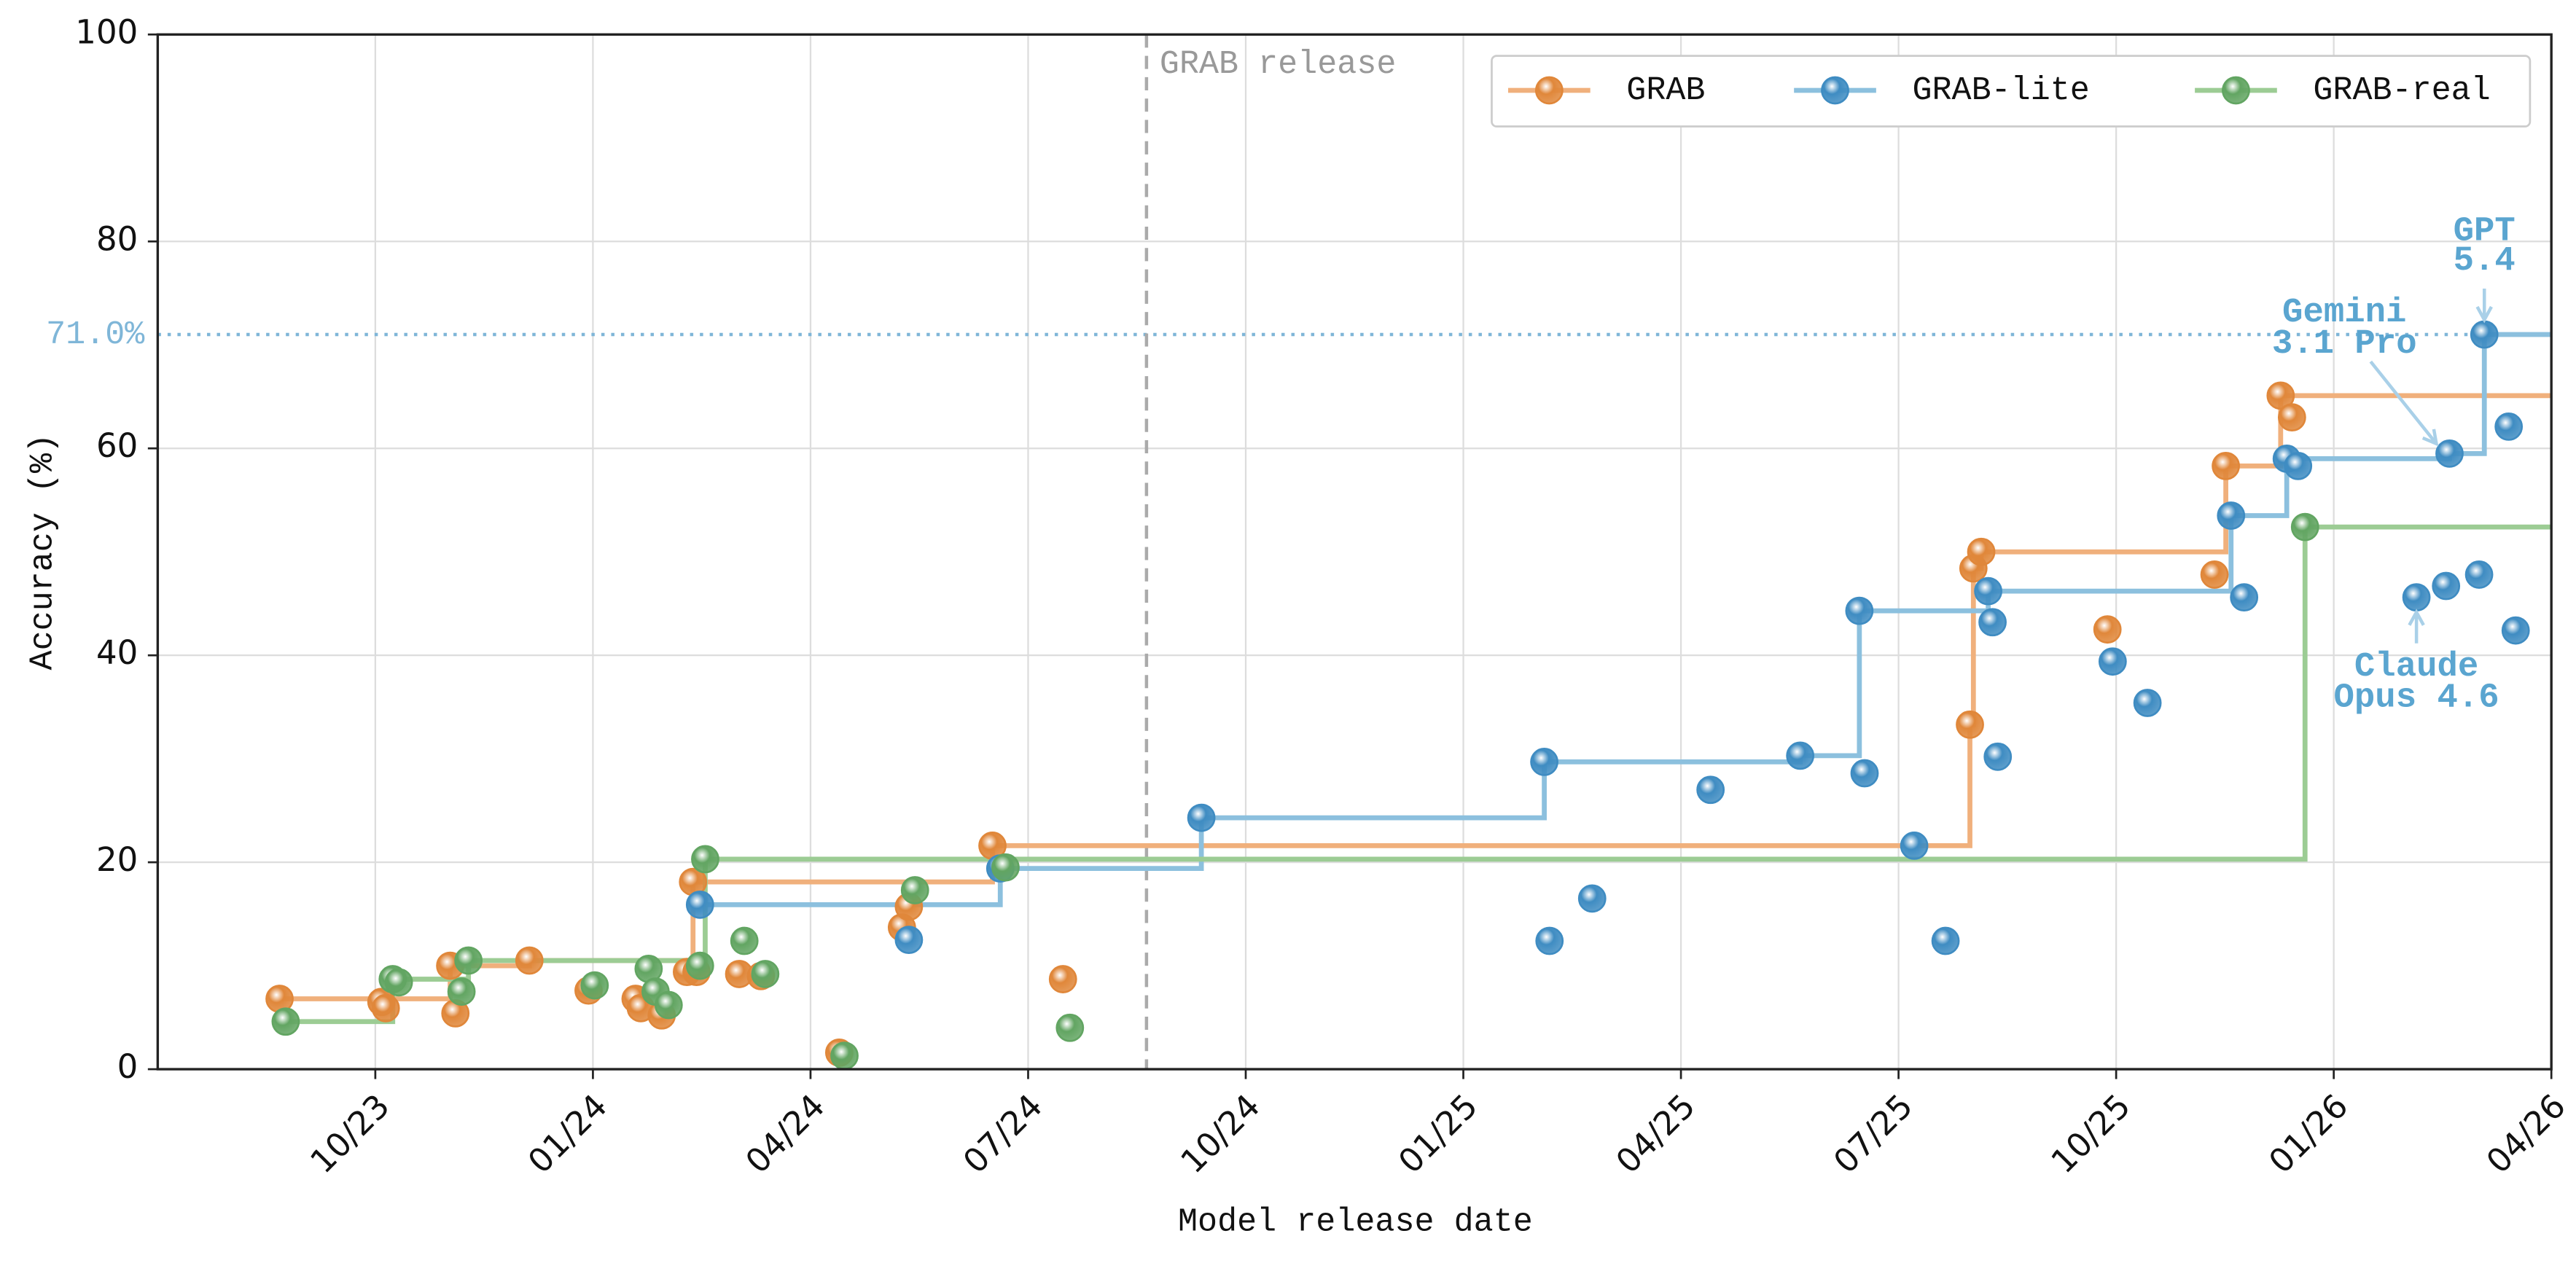 Image resolution: width=2576 pixels, height=1263 pixels. Describe the element at coordinates (43, 552) in the screenshot. I see `y-axis-label: Accuracy (%)` at that location.